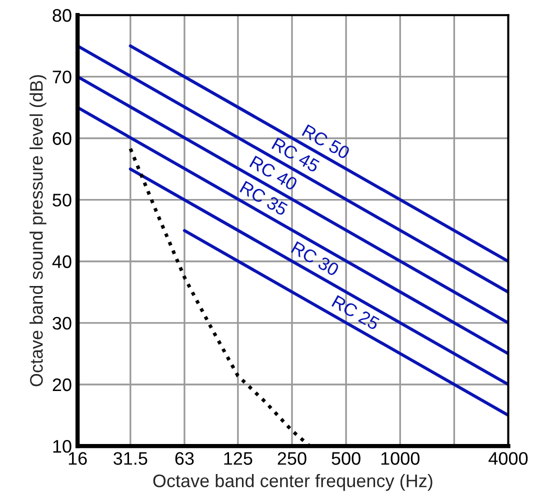 This screenshot has height=504, width=535. I want to click on x-tick-label: 31.5, so click(131, 458).